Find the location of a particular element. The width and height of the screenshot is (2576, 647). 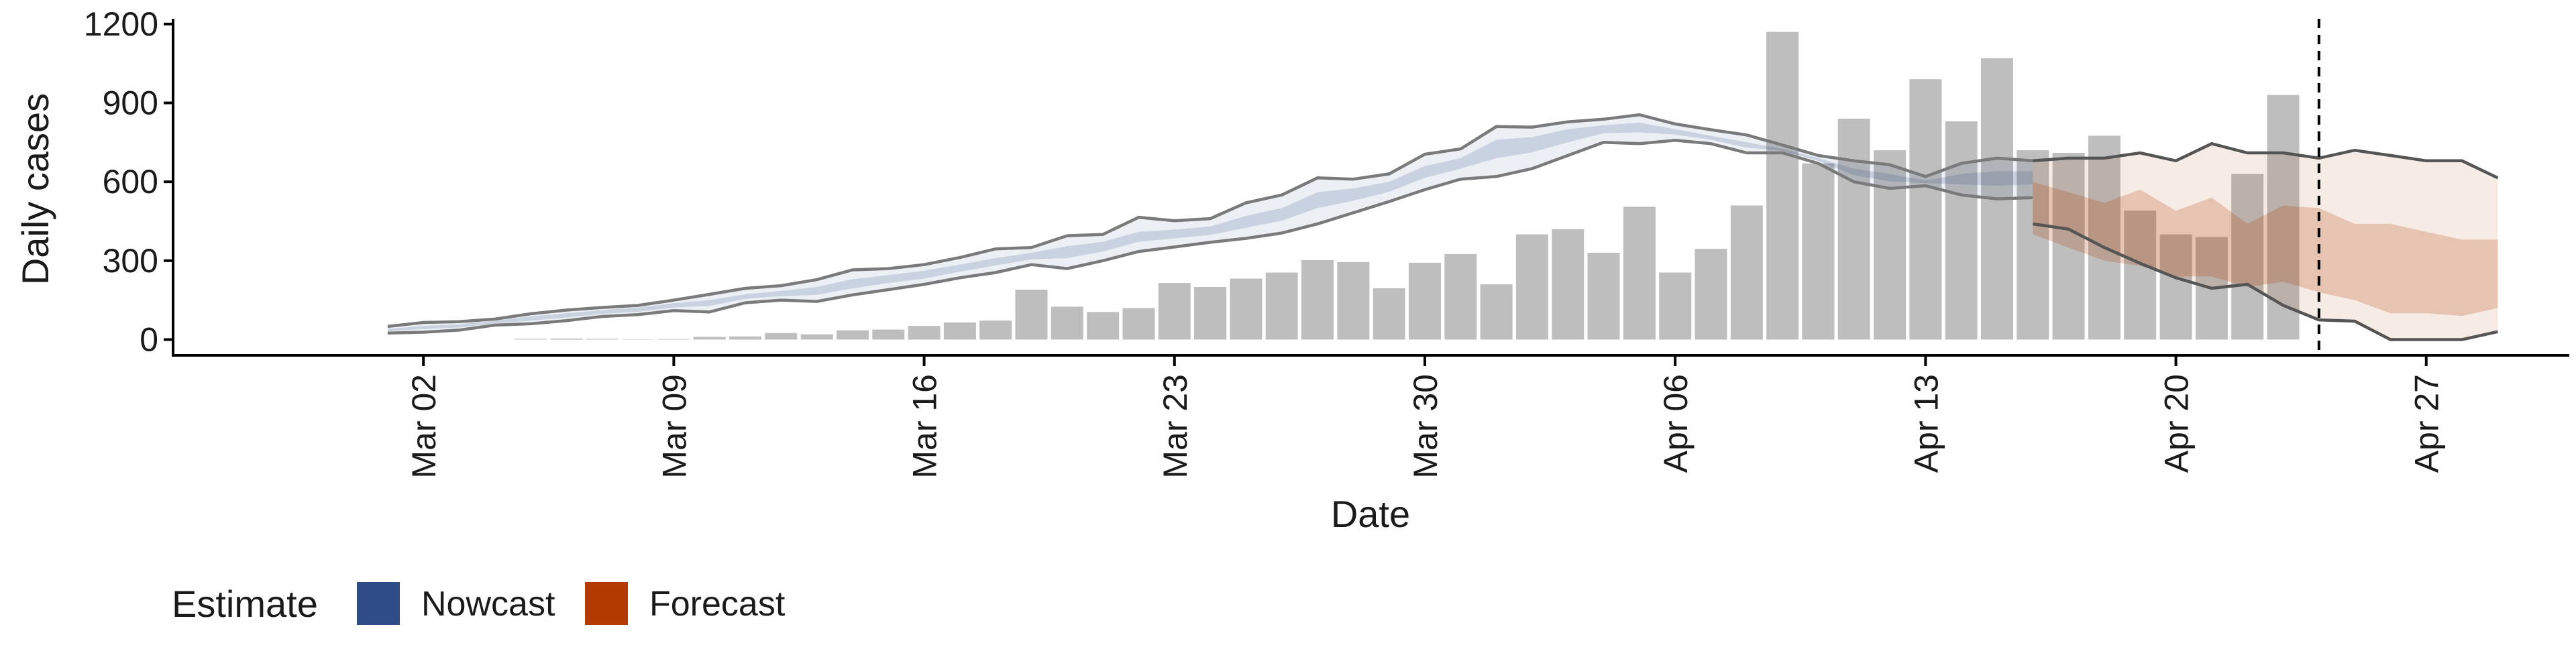

x-tick-label: Mar 02 is located at coordinates (424, 427).